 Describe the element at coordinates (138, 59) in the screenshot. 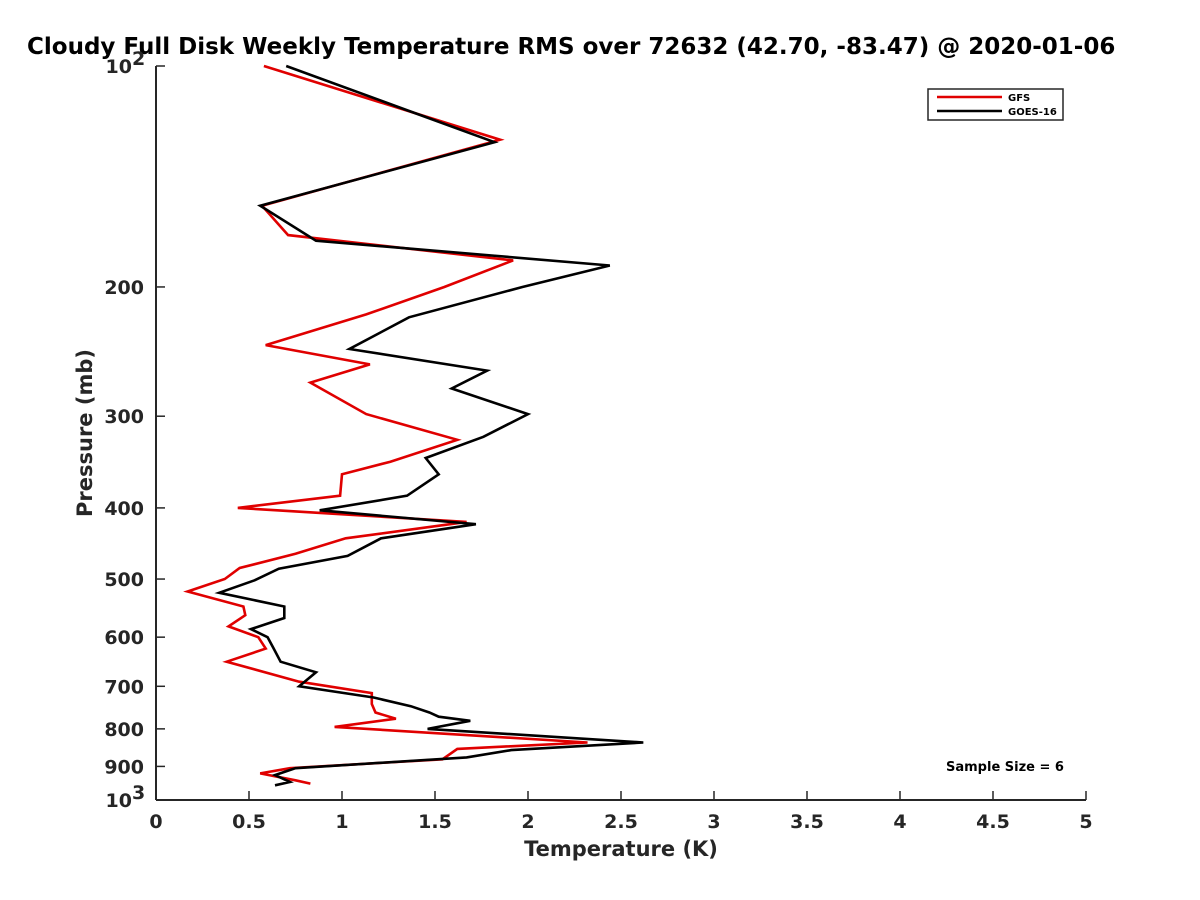

I see `y-tick-exponent: 2` at that location.